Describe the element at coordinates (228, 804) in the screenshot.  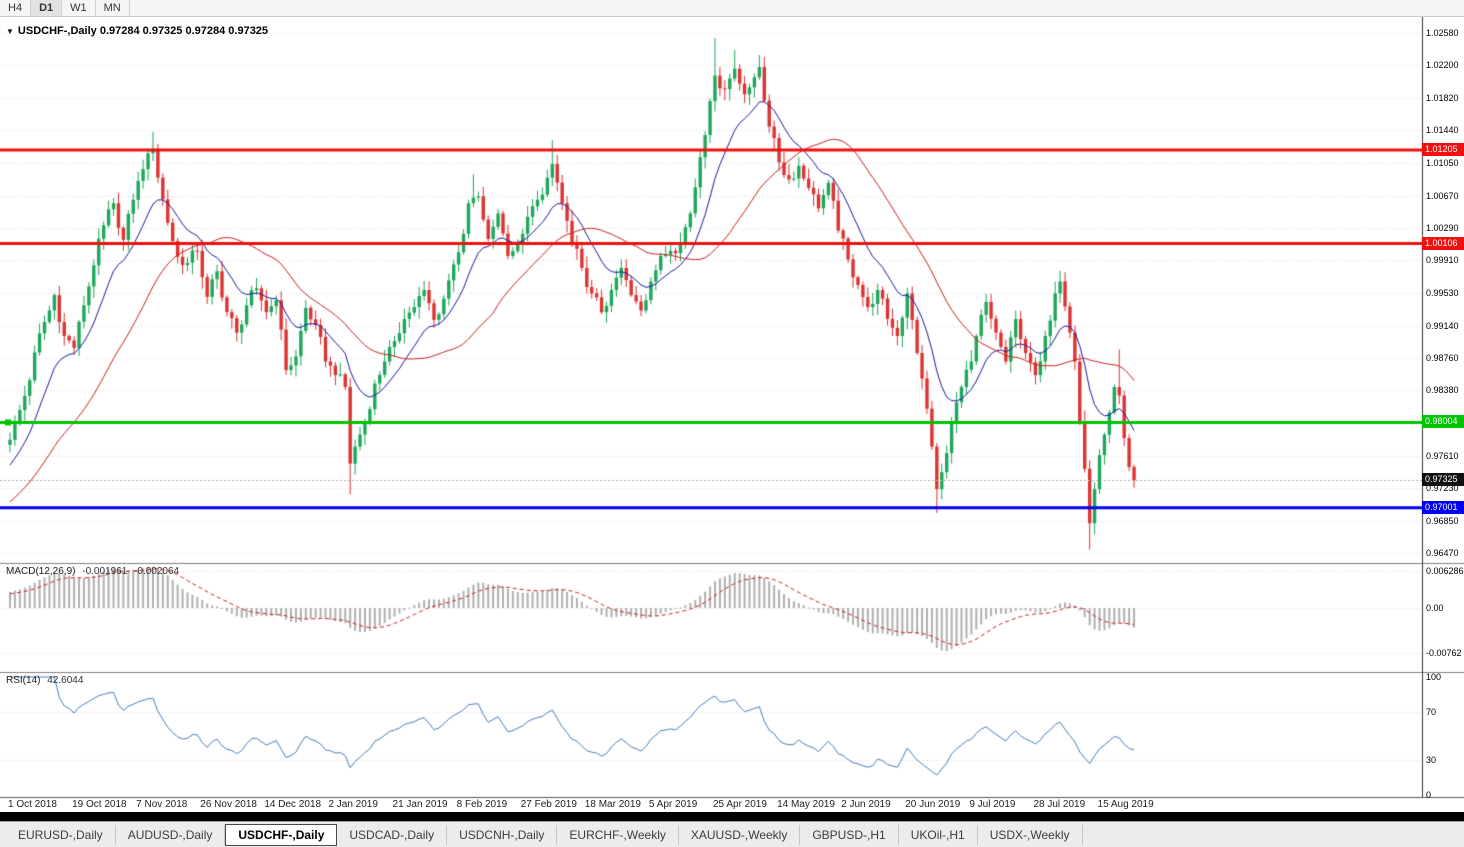
I see `x-axis-label: 26 Nov 2018` at that location.